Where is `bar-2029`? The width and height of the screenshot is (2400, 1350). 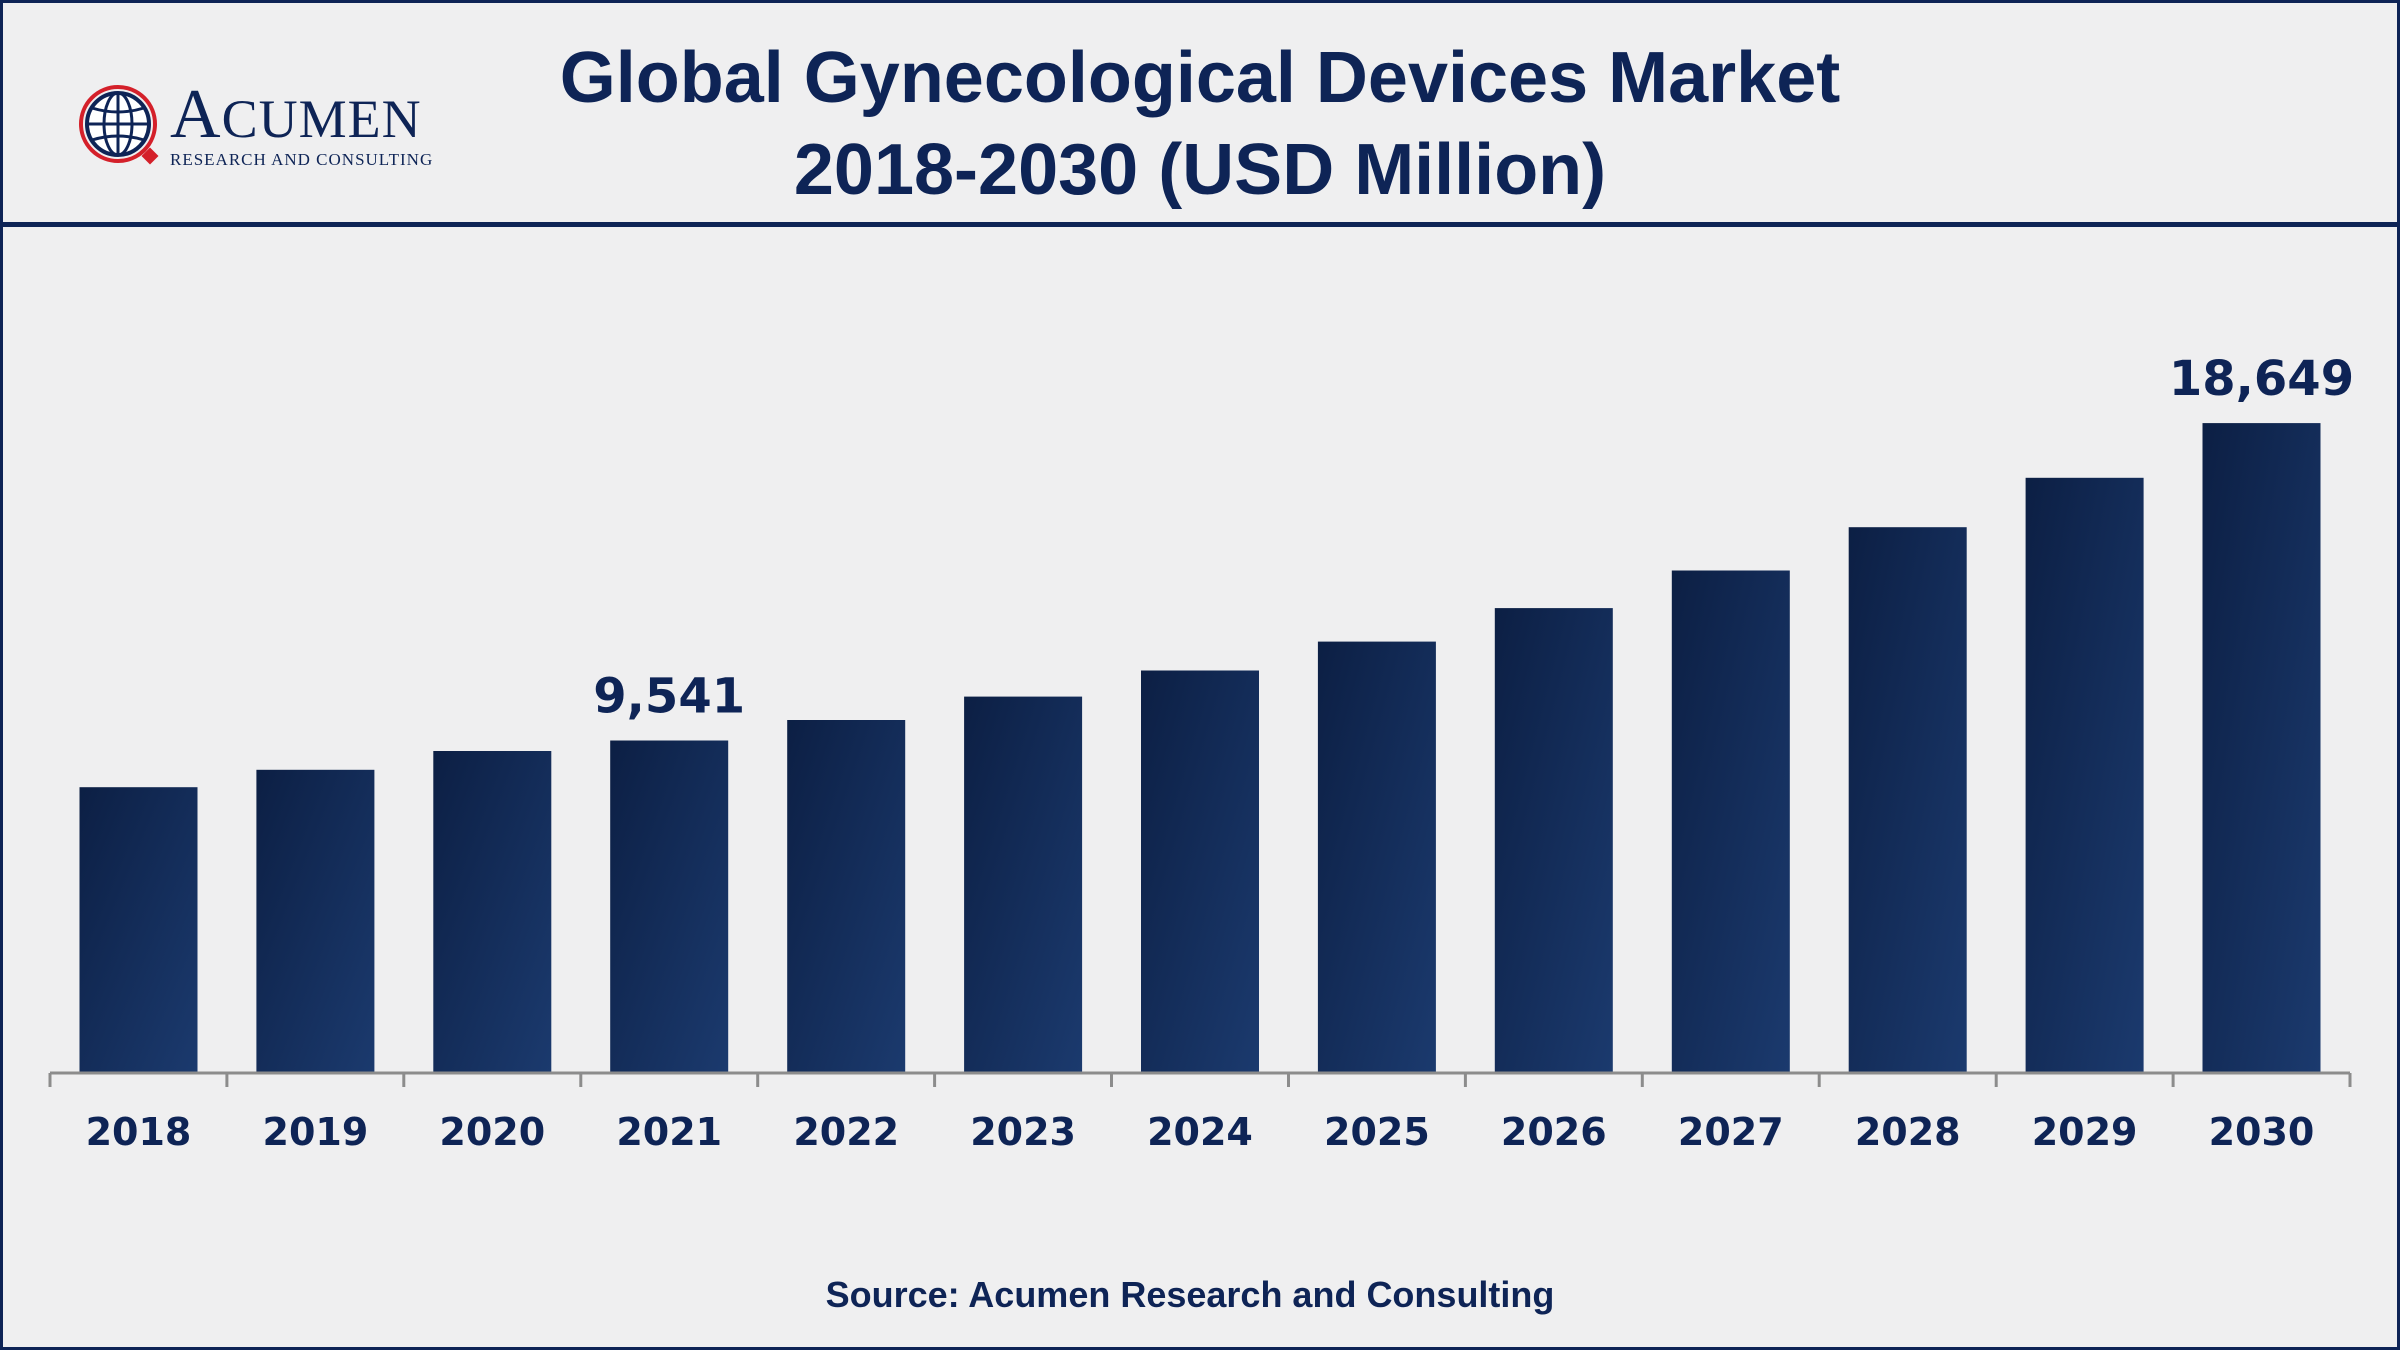 bar-2029 is located at coordinates (2084, 775).